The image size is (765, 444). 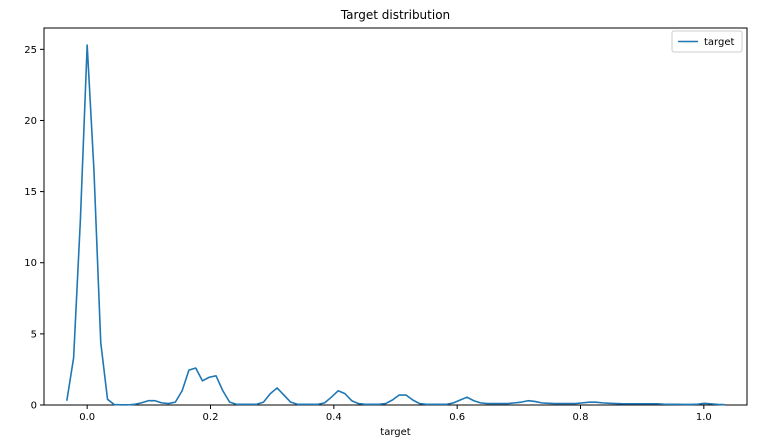 I want to click on legend: target, so click(x=707, y=41).